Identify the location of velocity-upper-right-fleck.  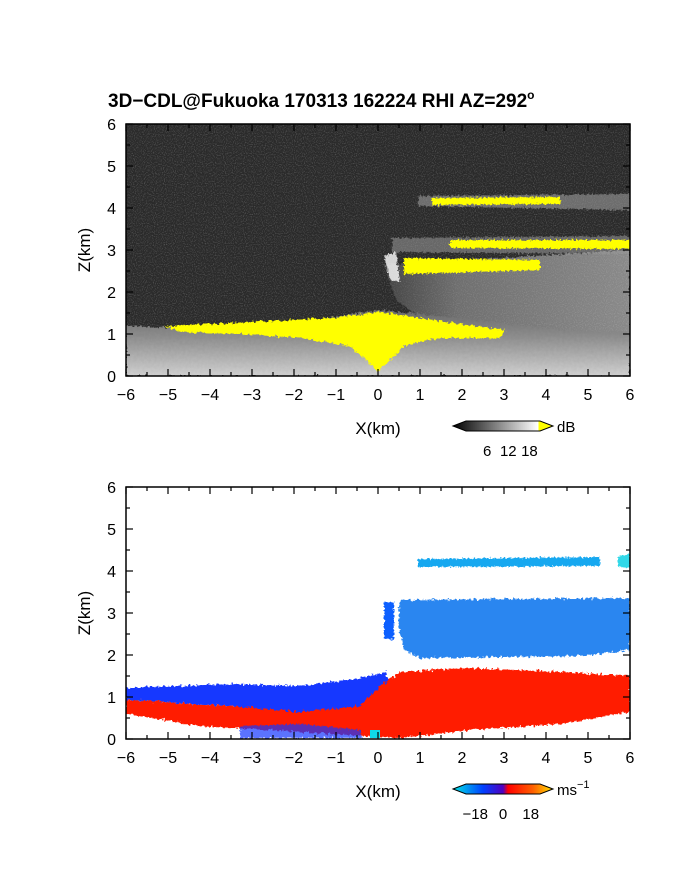
(624, 561).